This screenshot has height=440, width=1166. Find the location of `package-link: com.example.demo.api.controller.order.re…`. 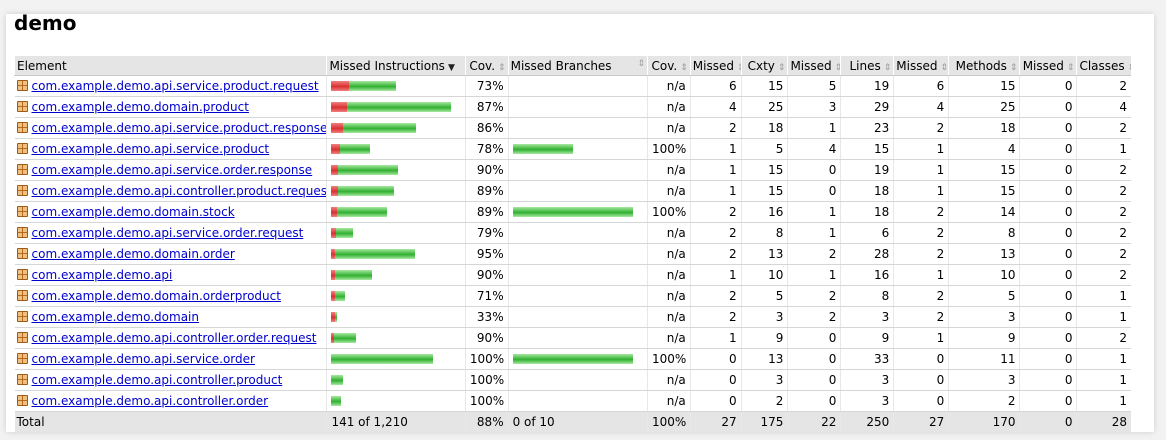

package-link: com.example.demo.api.controller.order.re… is located at coordinates (174, 338).